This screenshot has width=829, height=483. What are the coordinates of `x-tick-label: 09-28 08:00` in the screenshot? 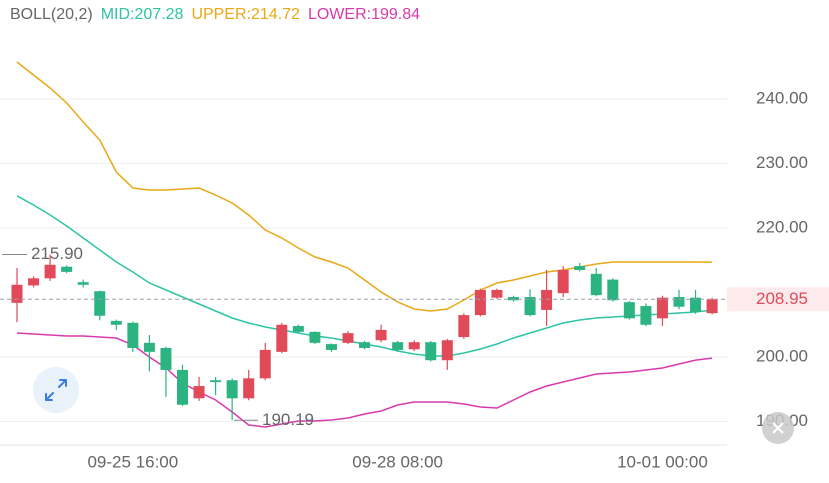 It's located at (397, 461).